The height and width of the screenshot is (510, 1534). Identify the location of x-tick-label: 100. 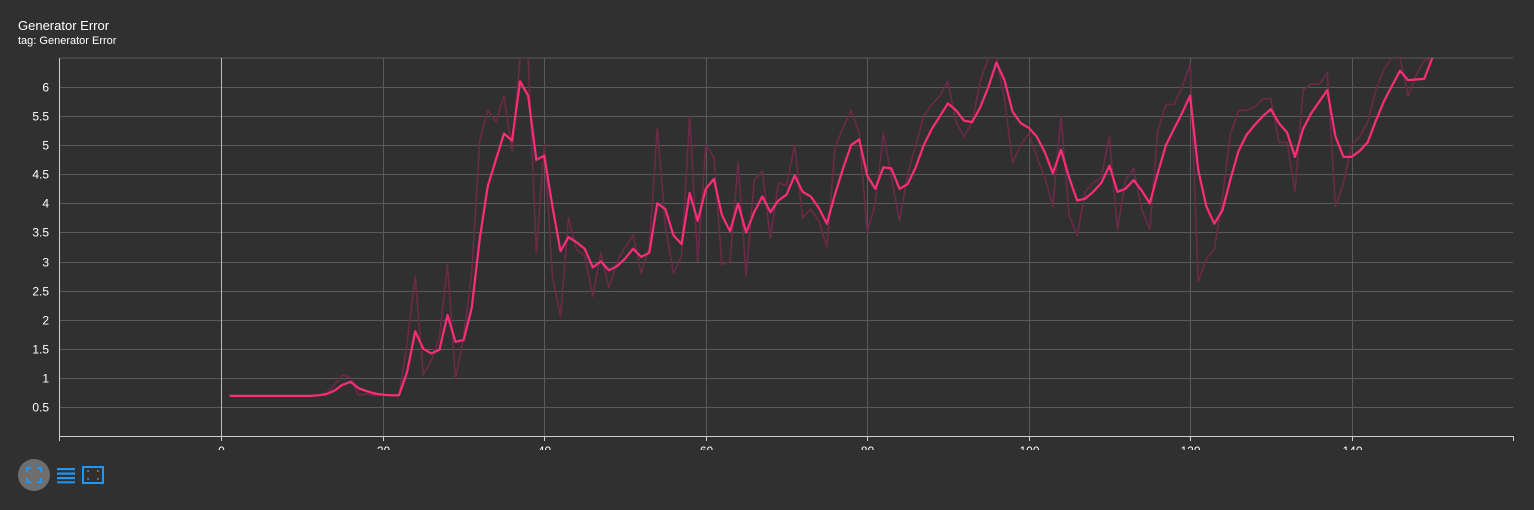
(1029, 447).